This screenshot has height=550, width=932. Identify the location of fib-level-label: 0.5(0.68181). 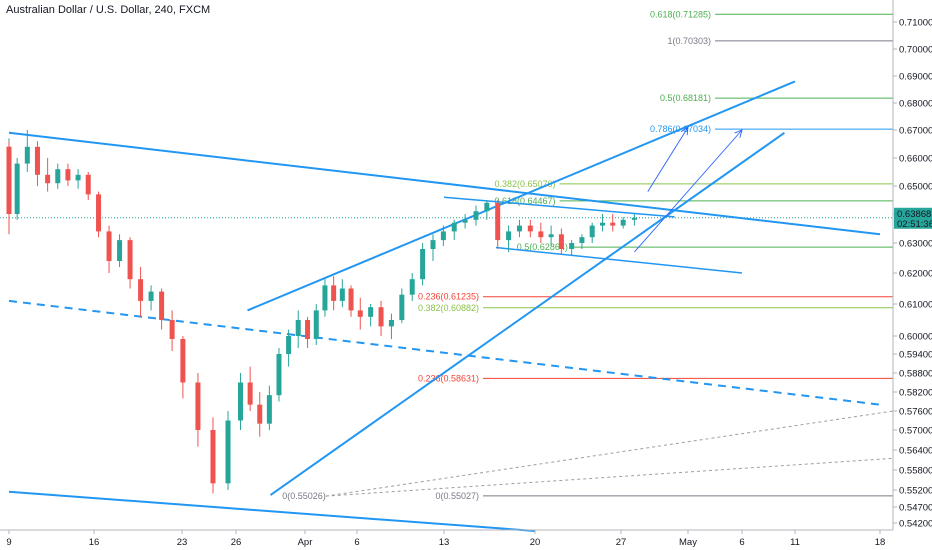
(685, 98).